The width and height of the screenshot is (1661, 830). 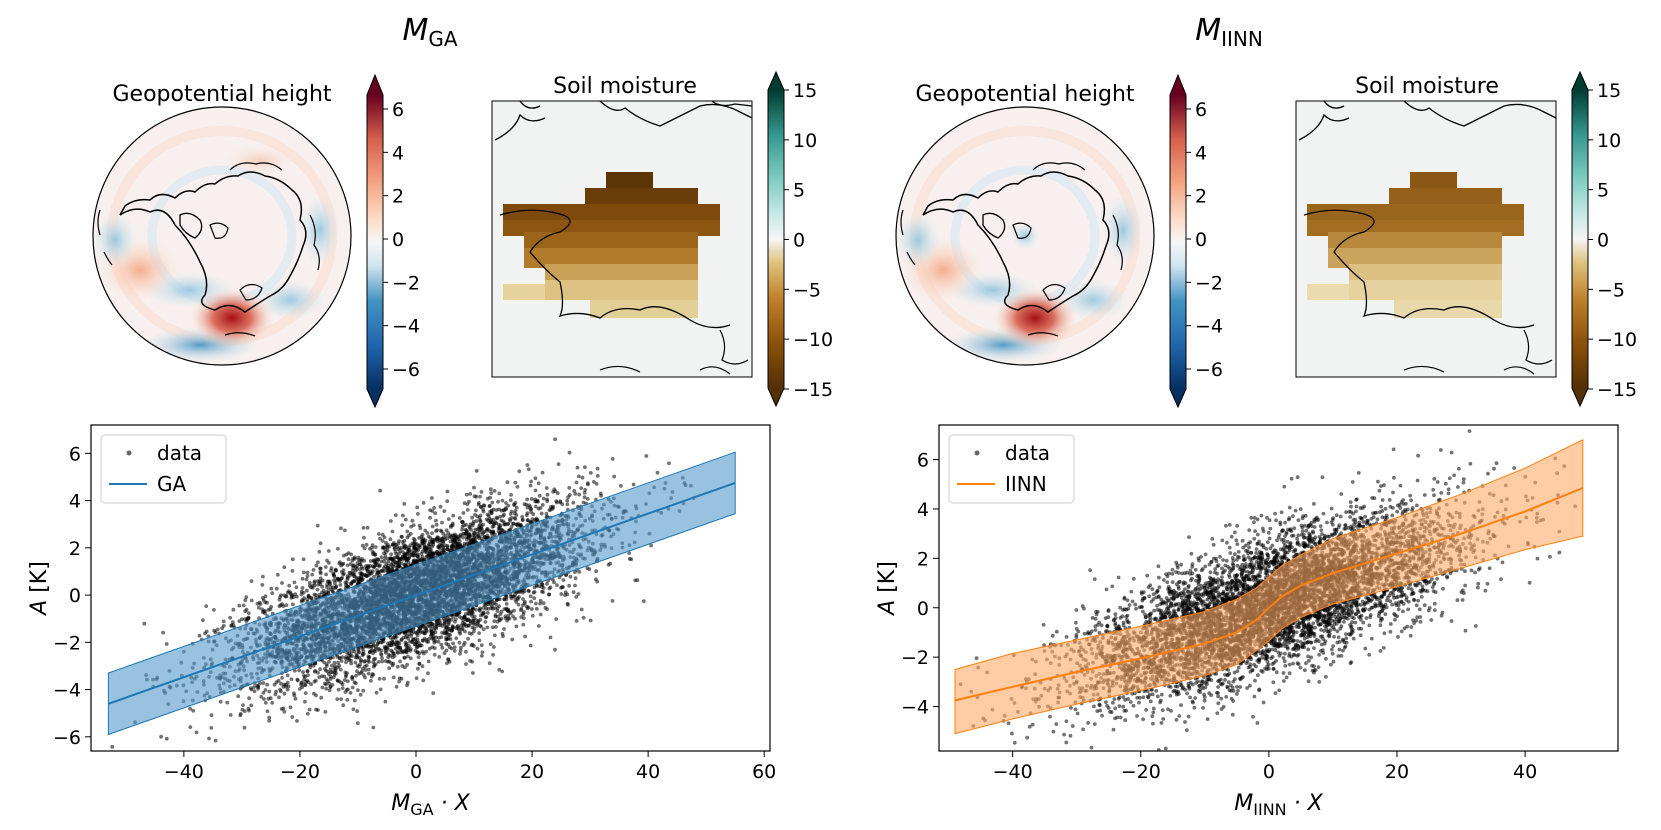 What do you see at coordinates (406, 327) in the screenshot?
I see `colorbar-tick-label: −4` at bounding box center [406, 327].